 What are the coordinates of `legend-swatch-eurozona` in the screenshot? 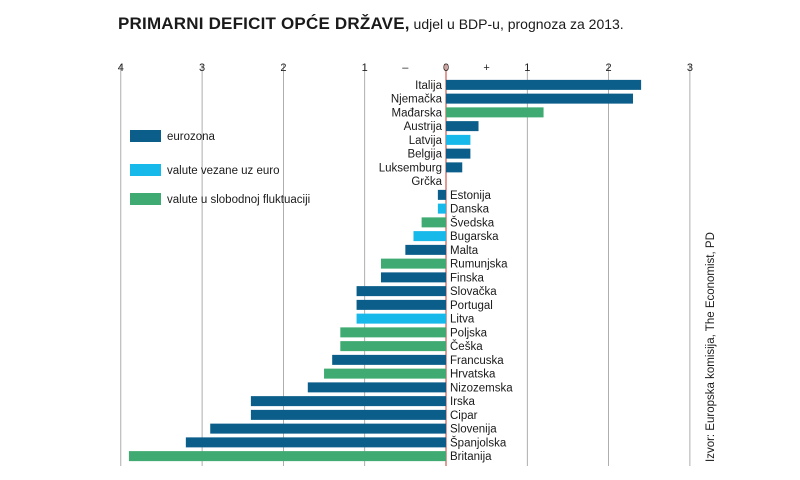 It's located at (145, 136).